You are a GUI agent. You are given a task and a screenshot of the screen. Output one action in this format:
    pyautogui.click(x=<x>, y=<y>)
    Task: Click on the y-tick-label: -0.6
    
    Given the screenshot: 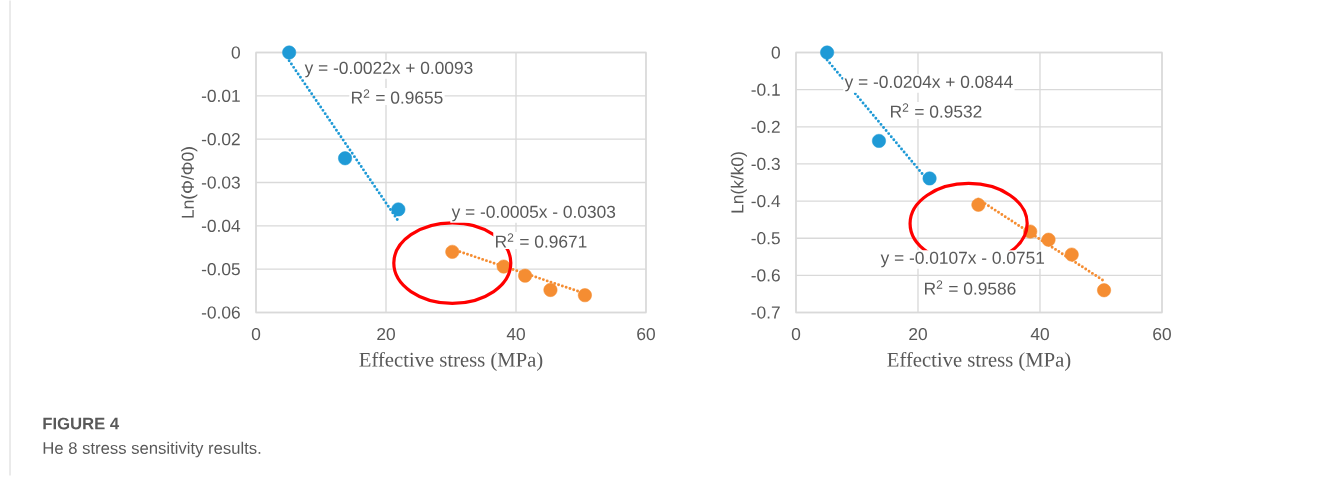 What is the action you would take?
    pyautogui.click(x=765, y=275)
    